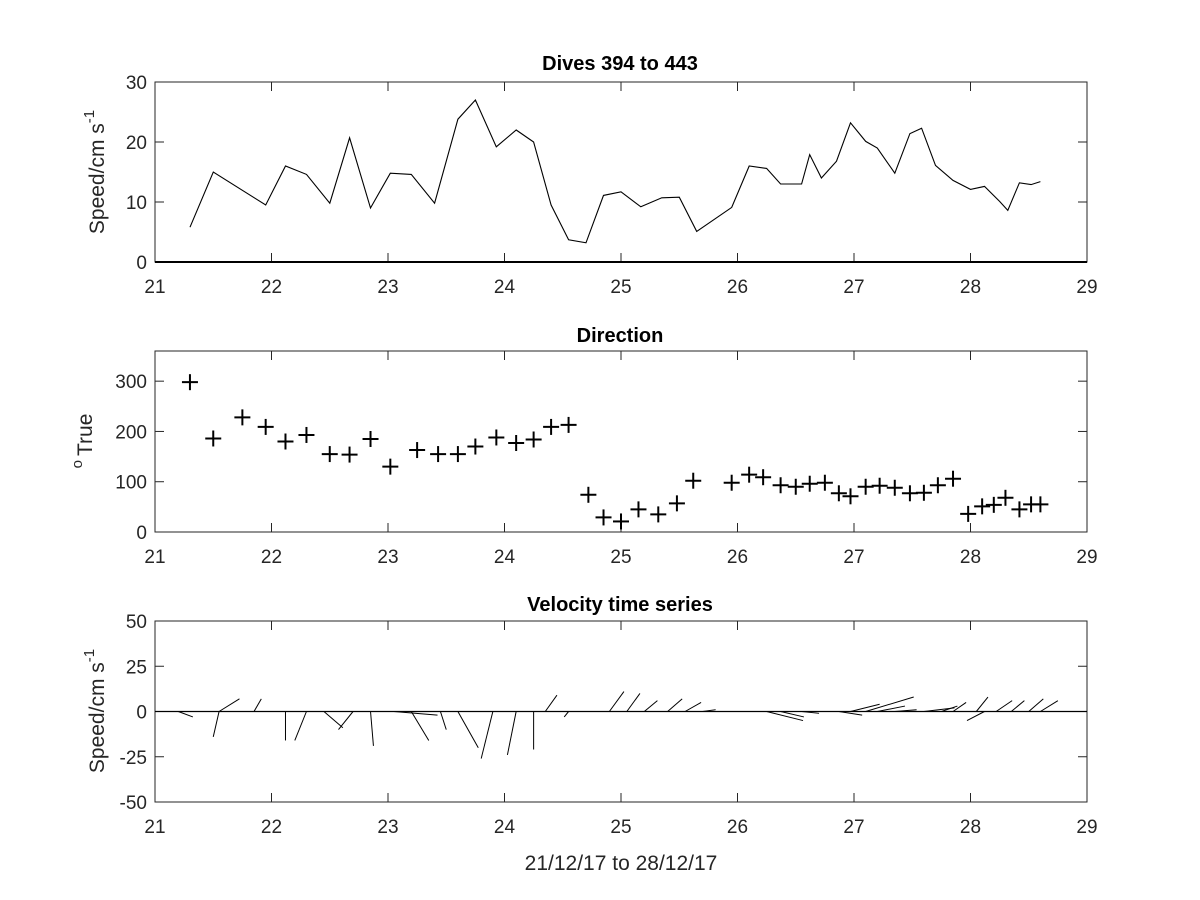 The image size is (1200, 900). What do you see at coordinates (970, 827) in the screenshot?
I see `velocity-xtick-label: 28` at bounding box center [970, 827].